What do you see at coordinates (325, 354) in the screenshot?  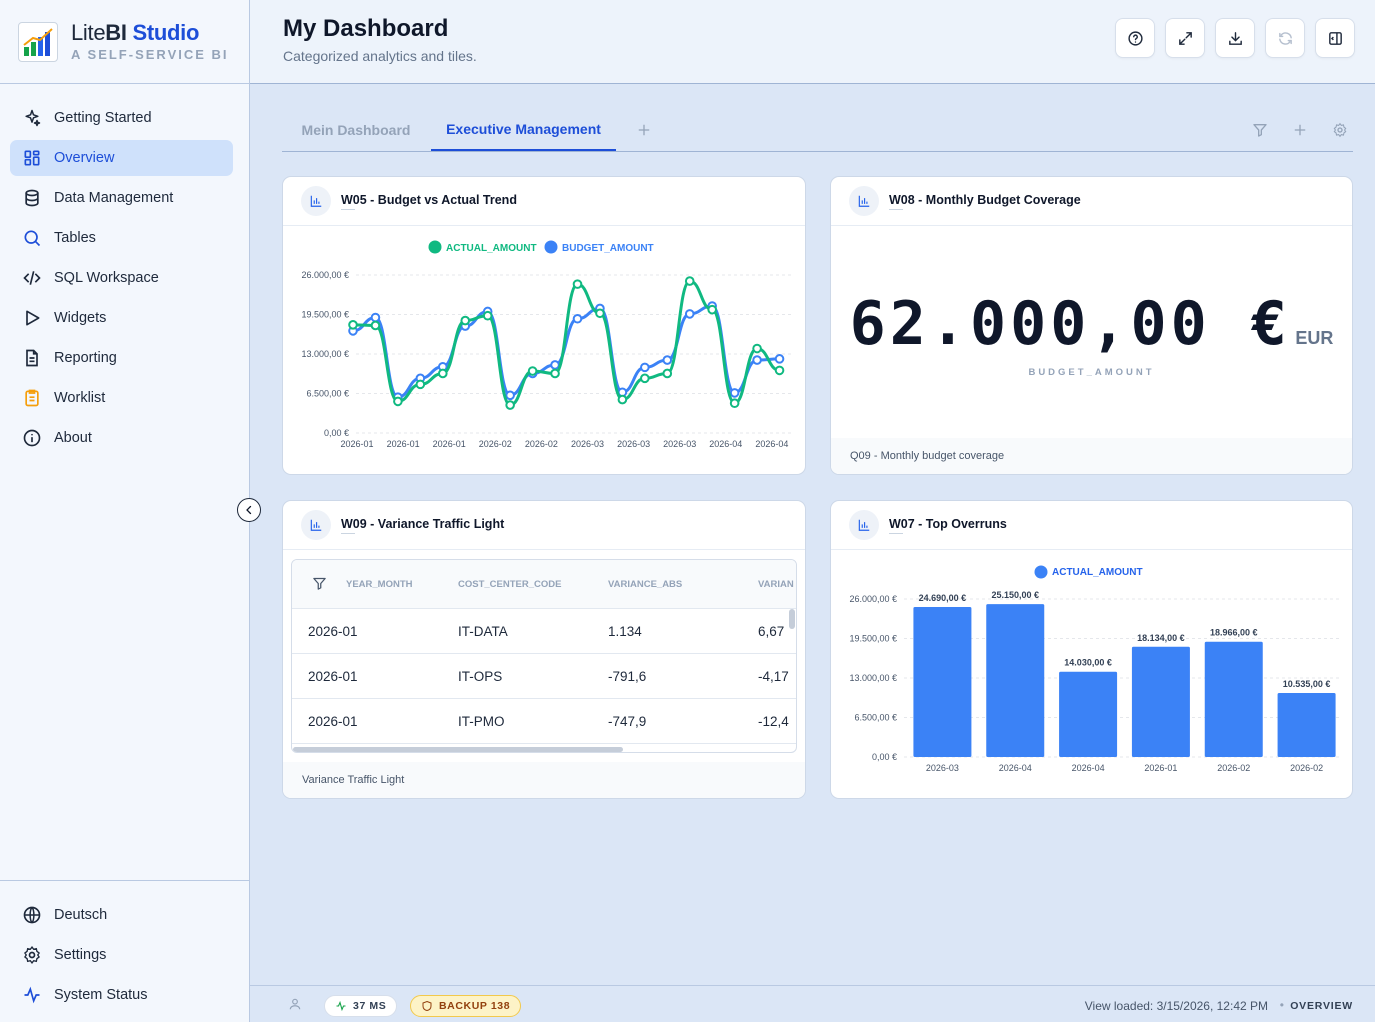 I see `y-tick-label: 13.000,00 €` at bounding box center [325, 354].